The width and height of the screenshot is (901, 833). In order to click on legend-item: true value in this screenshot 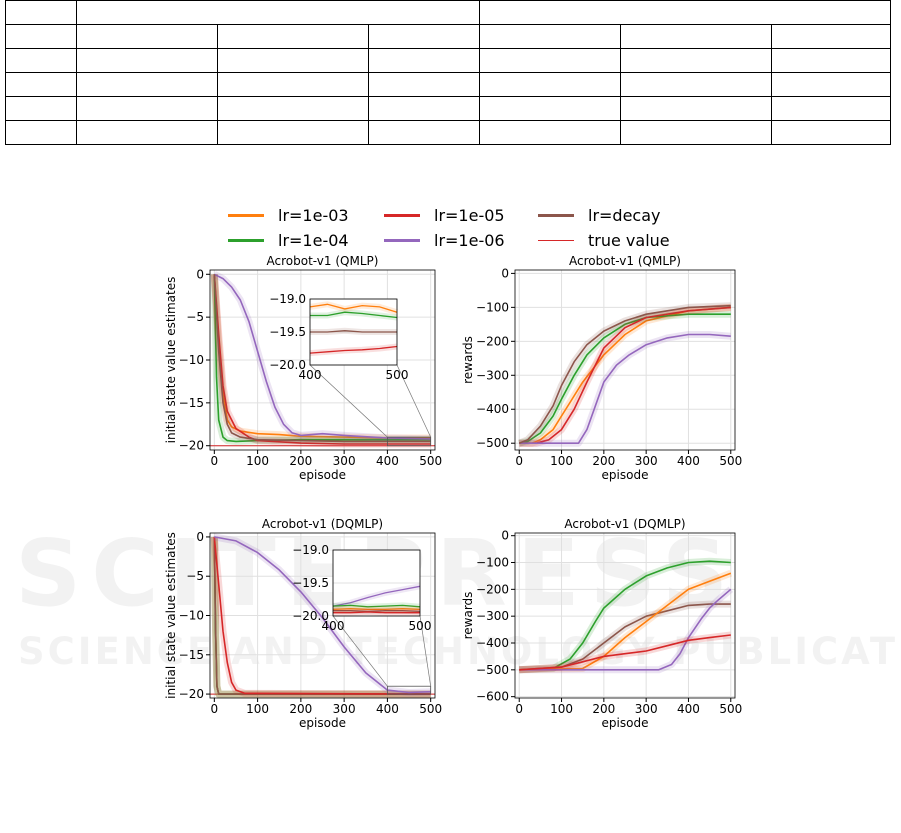, I will do `click(604, 240)`.